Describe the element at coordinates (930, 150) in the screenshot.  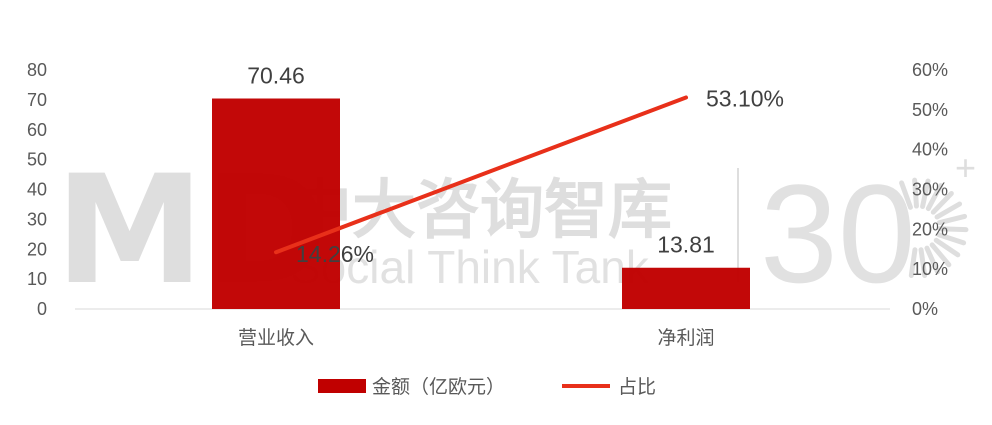
I see `right-y-tick-label: 40%` at that location.